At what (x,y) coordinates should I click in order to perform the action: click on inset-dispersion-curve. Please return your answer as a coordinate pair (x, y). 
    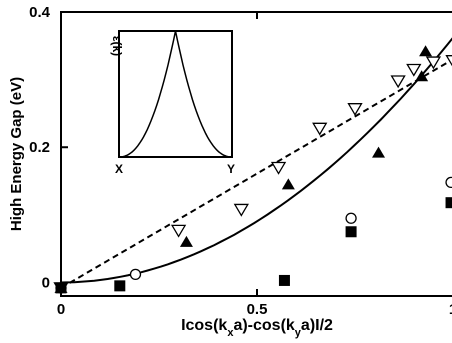
    Looking at the image, I should click on (175, 94).